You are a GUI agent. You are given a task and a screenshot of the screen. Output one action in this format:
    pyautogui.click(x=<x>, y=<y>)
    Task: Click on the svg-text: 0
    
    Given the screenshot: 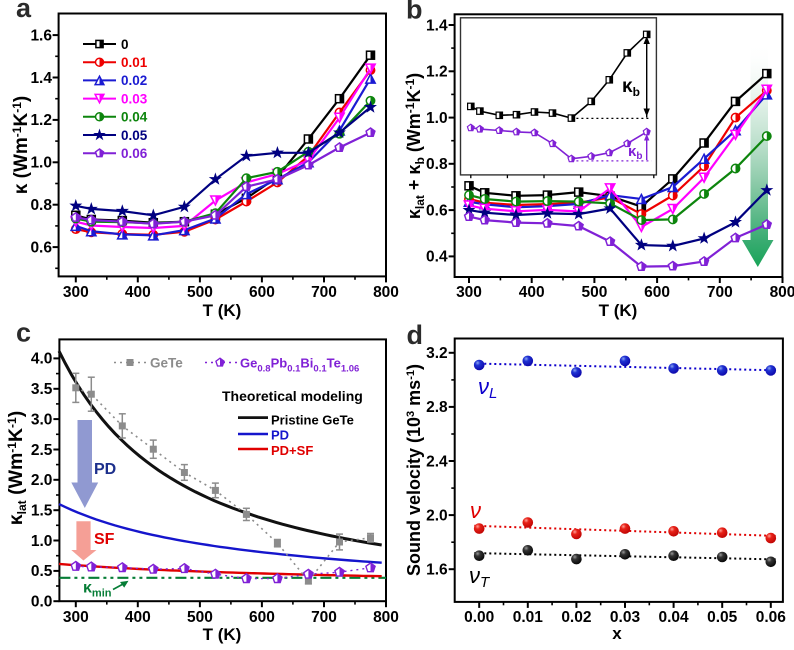 What is the action you would take?
    pyautogui.click(x=125, y=44)
    